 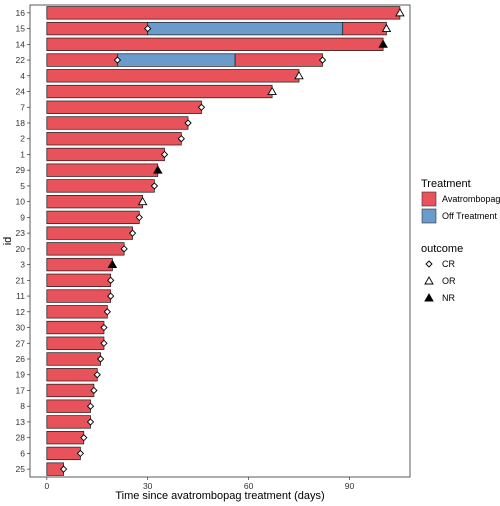 What do you see at coordinates (21, 359) in the screenshot?
I see `y-tick-label-26: 26` at bounding box center [21, 359].